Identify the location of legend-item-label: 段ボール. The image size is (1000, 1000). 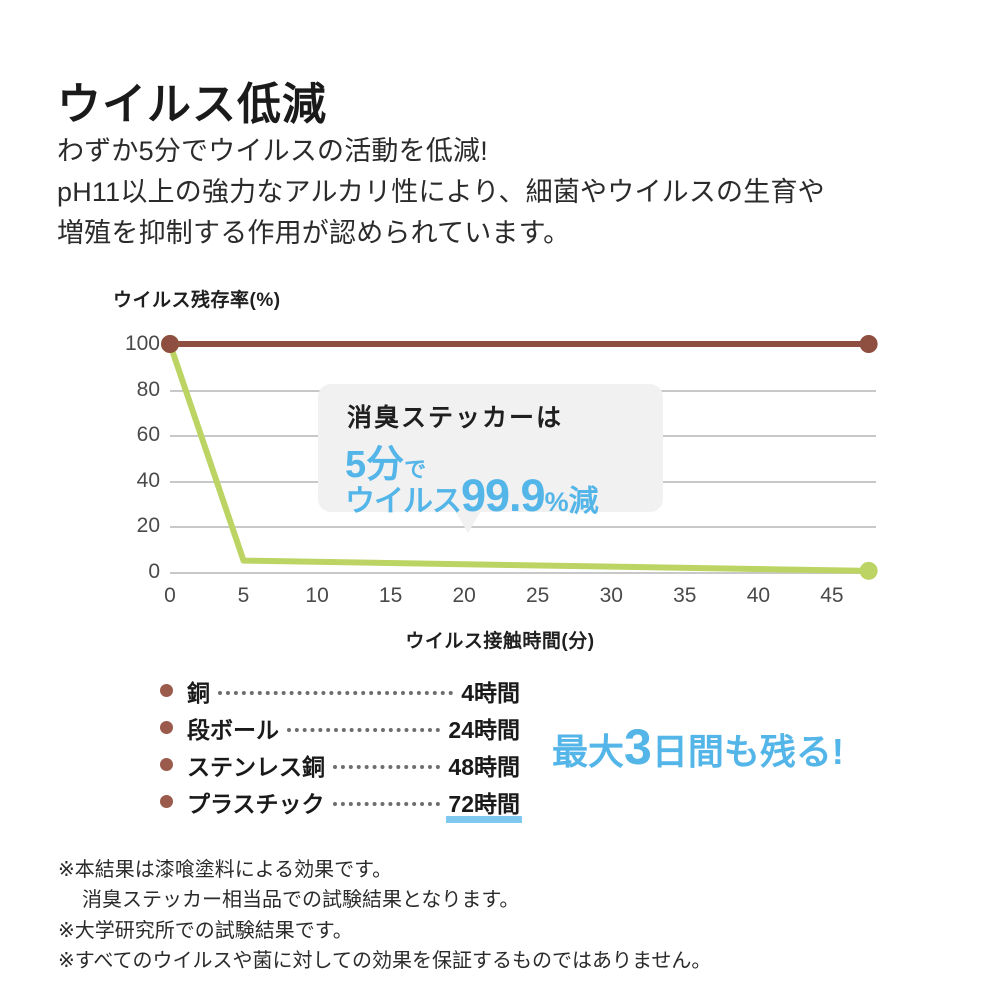
(233, 729).